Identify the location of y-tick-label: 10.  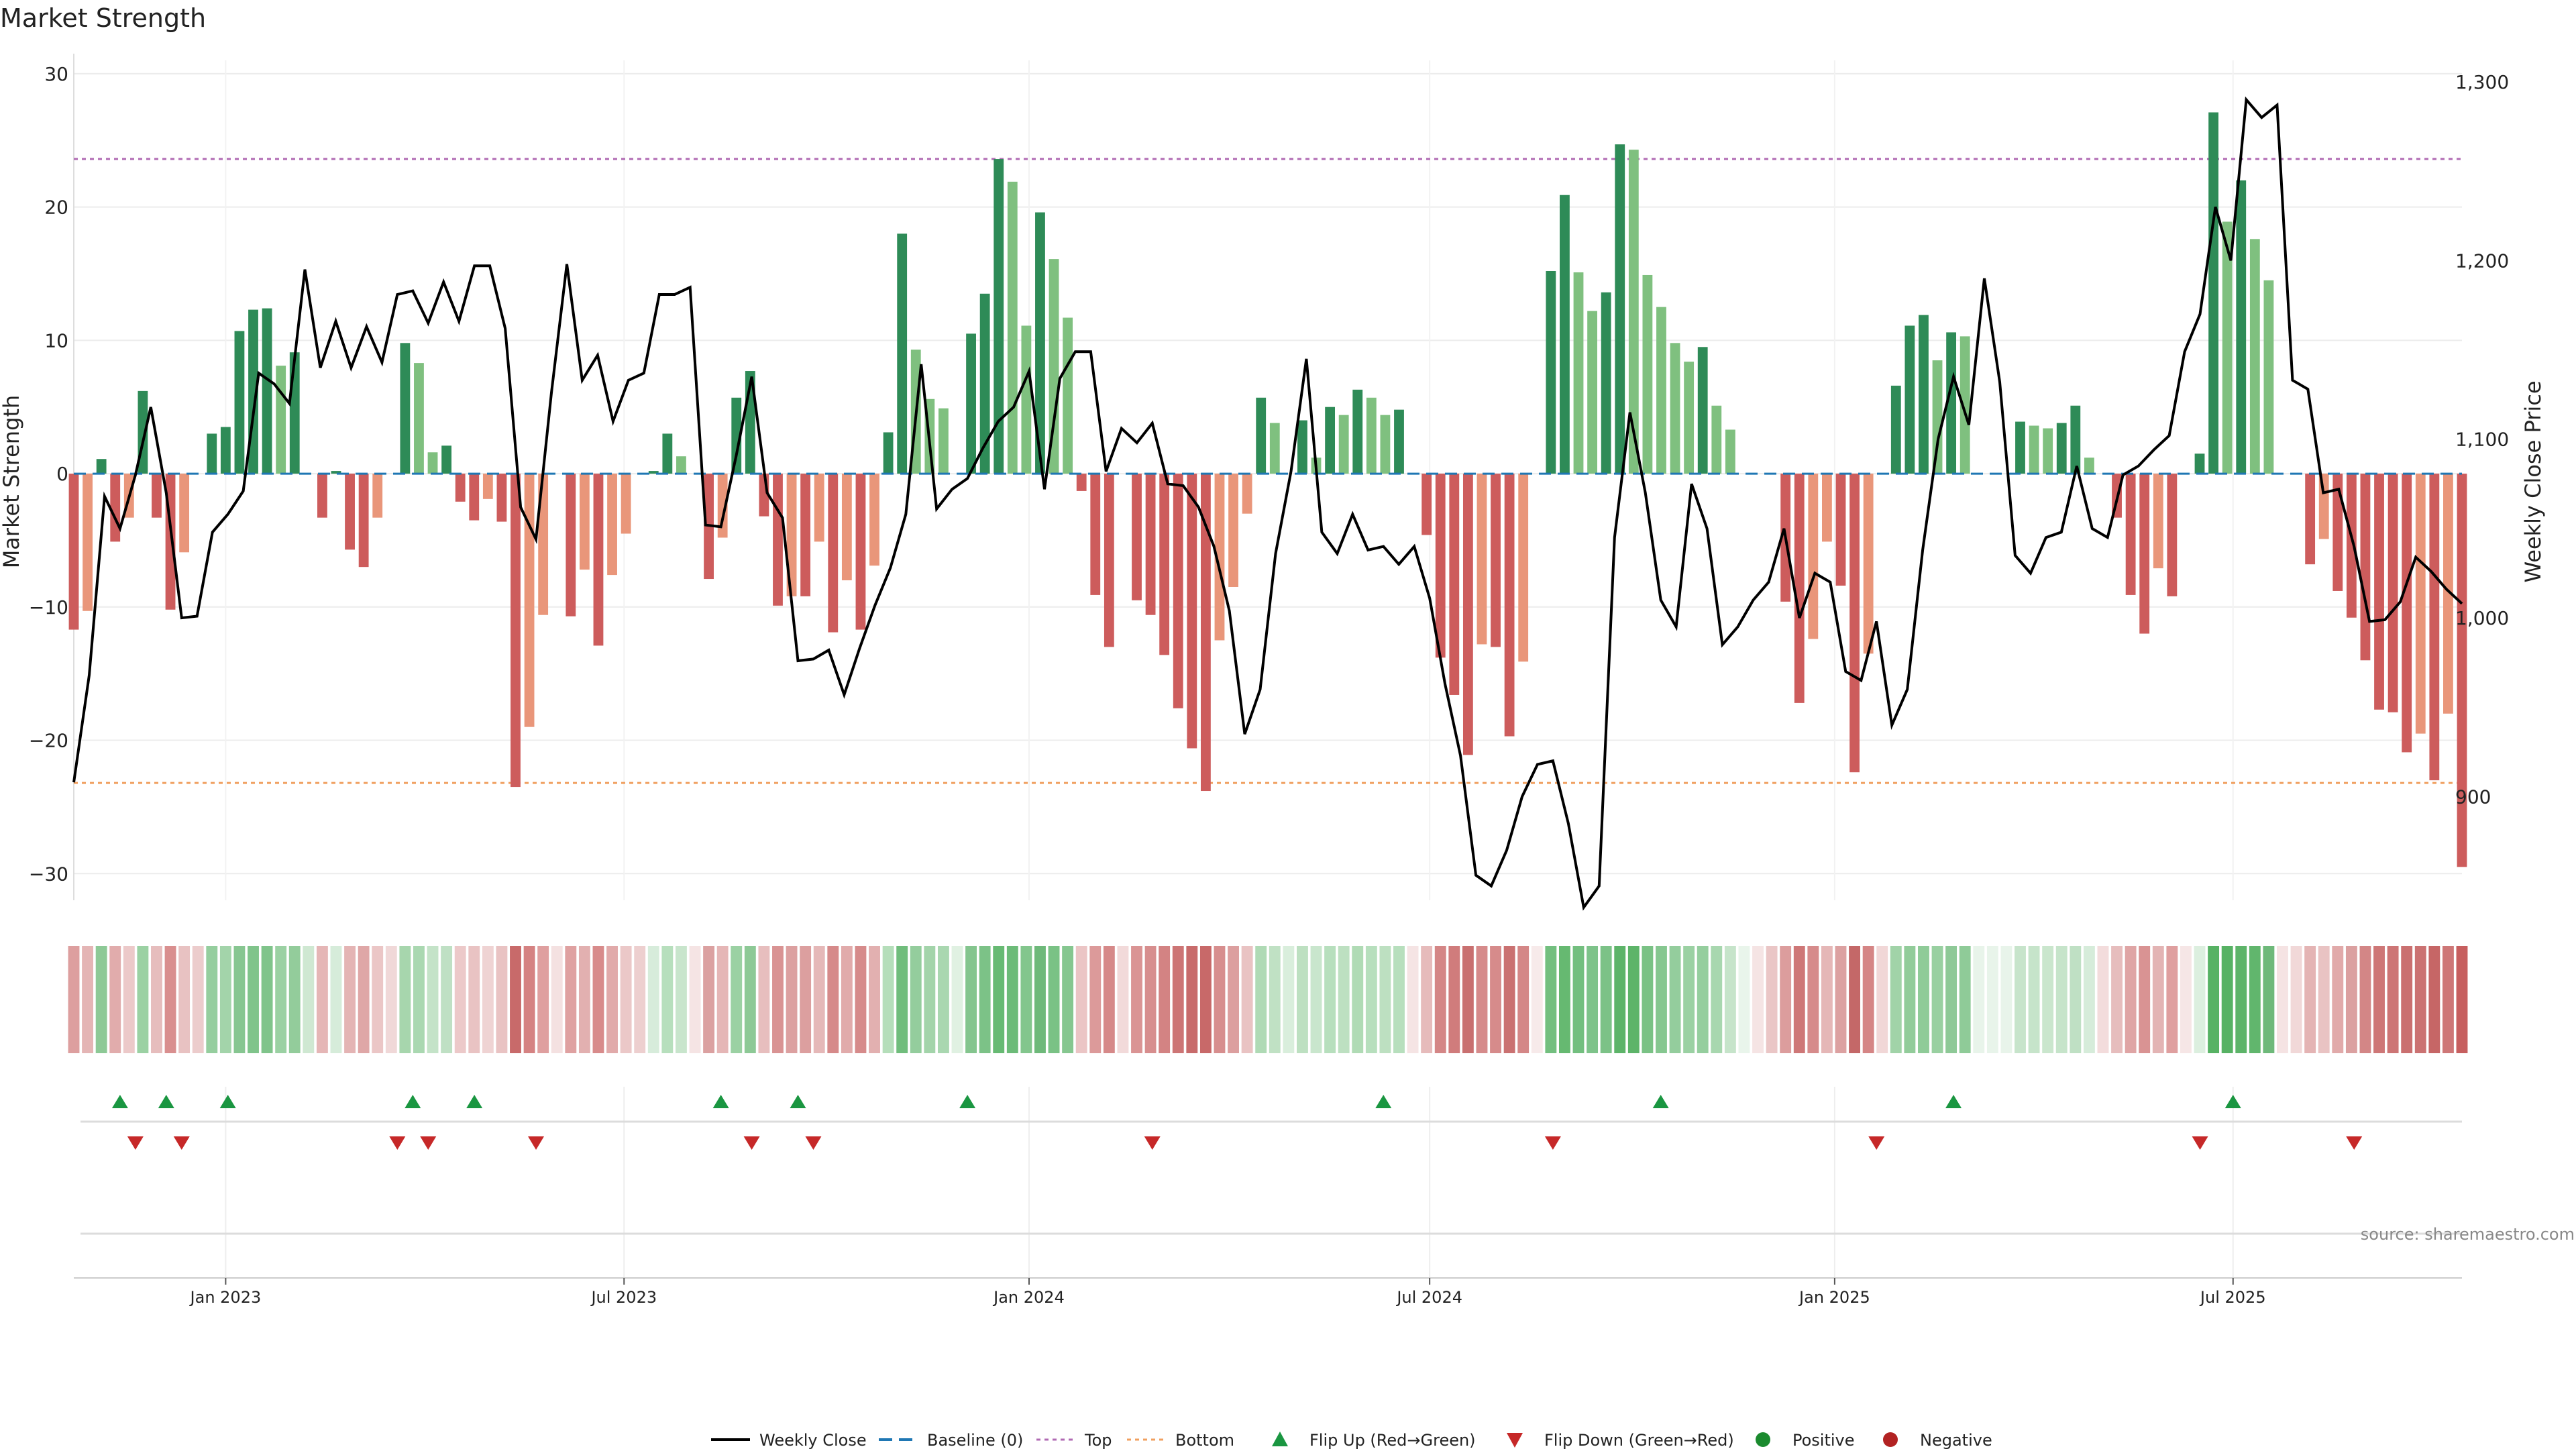
(56, 340).